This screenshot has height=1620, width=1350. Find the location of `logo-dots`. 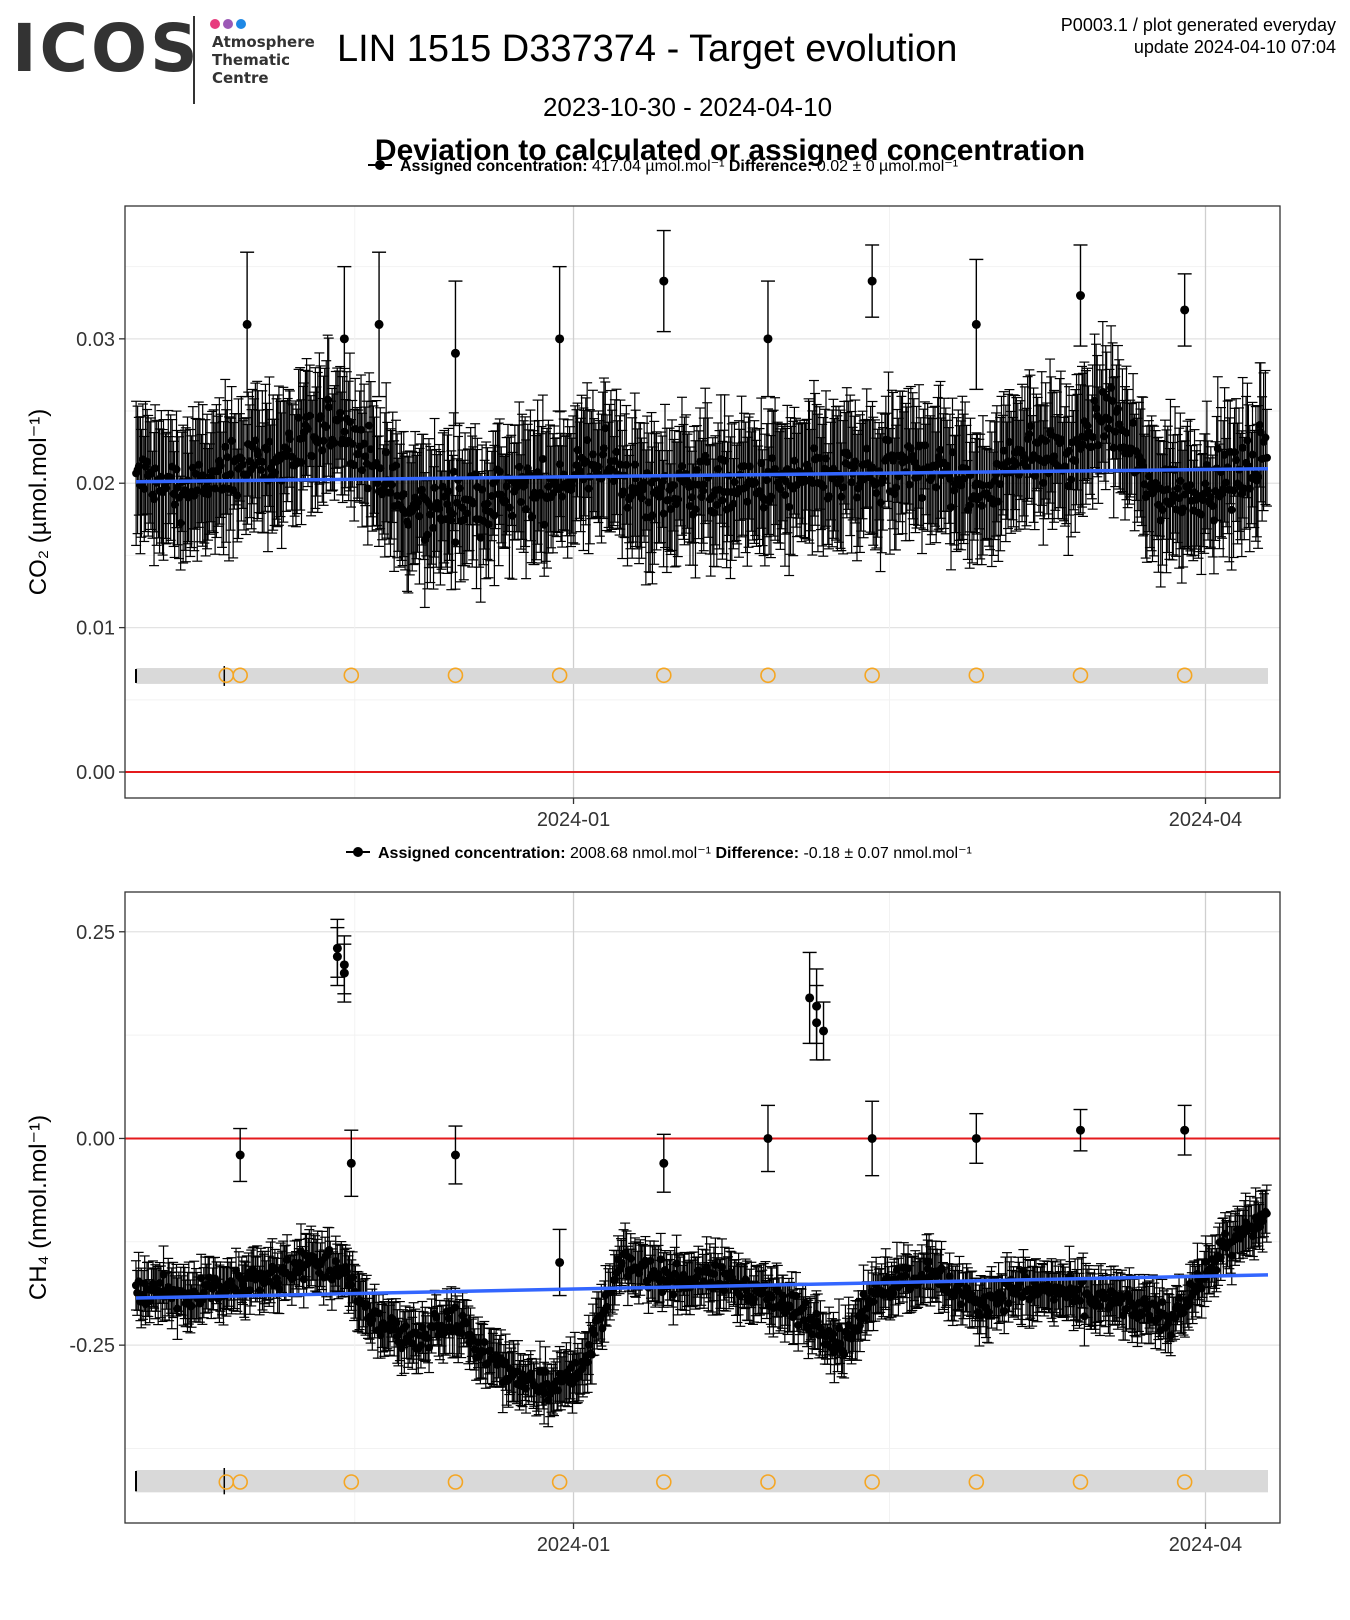

logo-dots is located at coordinates (229, 25).